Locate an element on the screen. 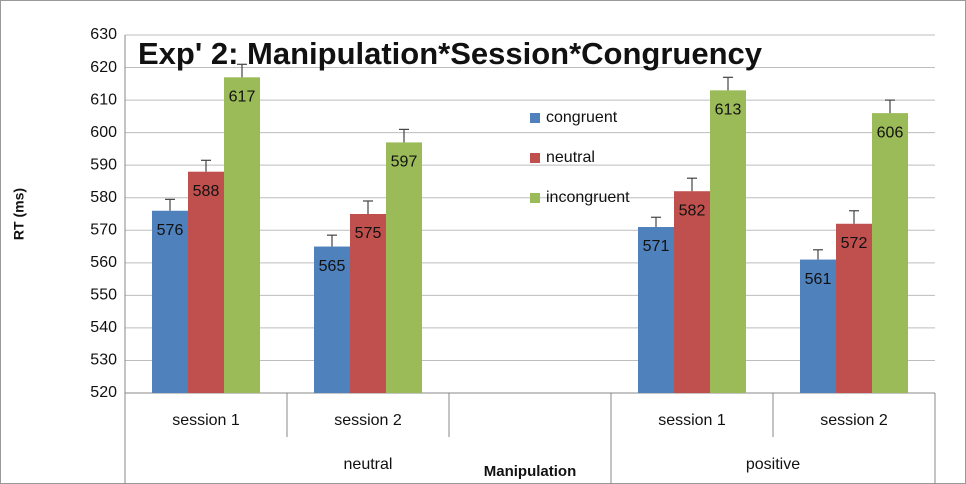 This screenshot has width=966, height=484. y-tick-label: 600 is located at coordinates (103, 132).